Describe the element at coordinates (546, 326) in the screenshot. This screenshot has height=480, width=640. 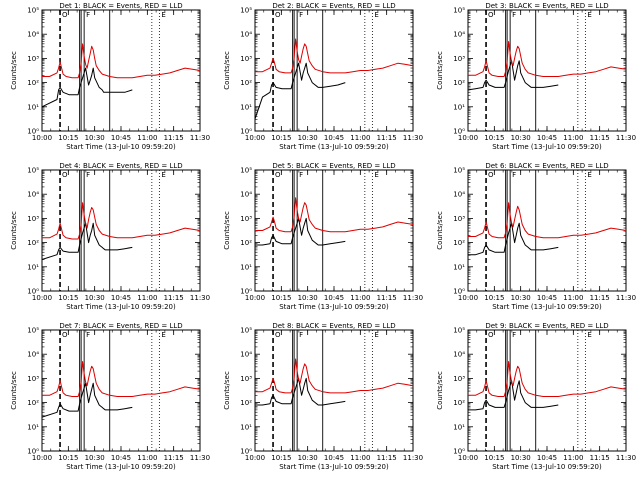
I see `panel-title: Det 9: BLACK = Events, RED = LLD` at that location.